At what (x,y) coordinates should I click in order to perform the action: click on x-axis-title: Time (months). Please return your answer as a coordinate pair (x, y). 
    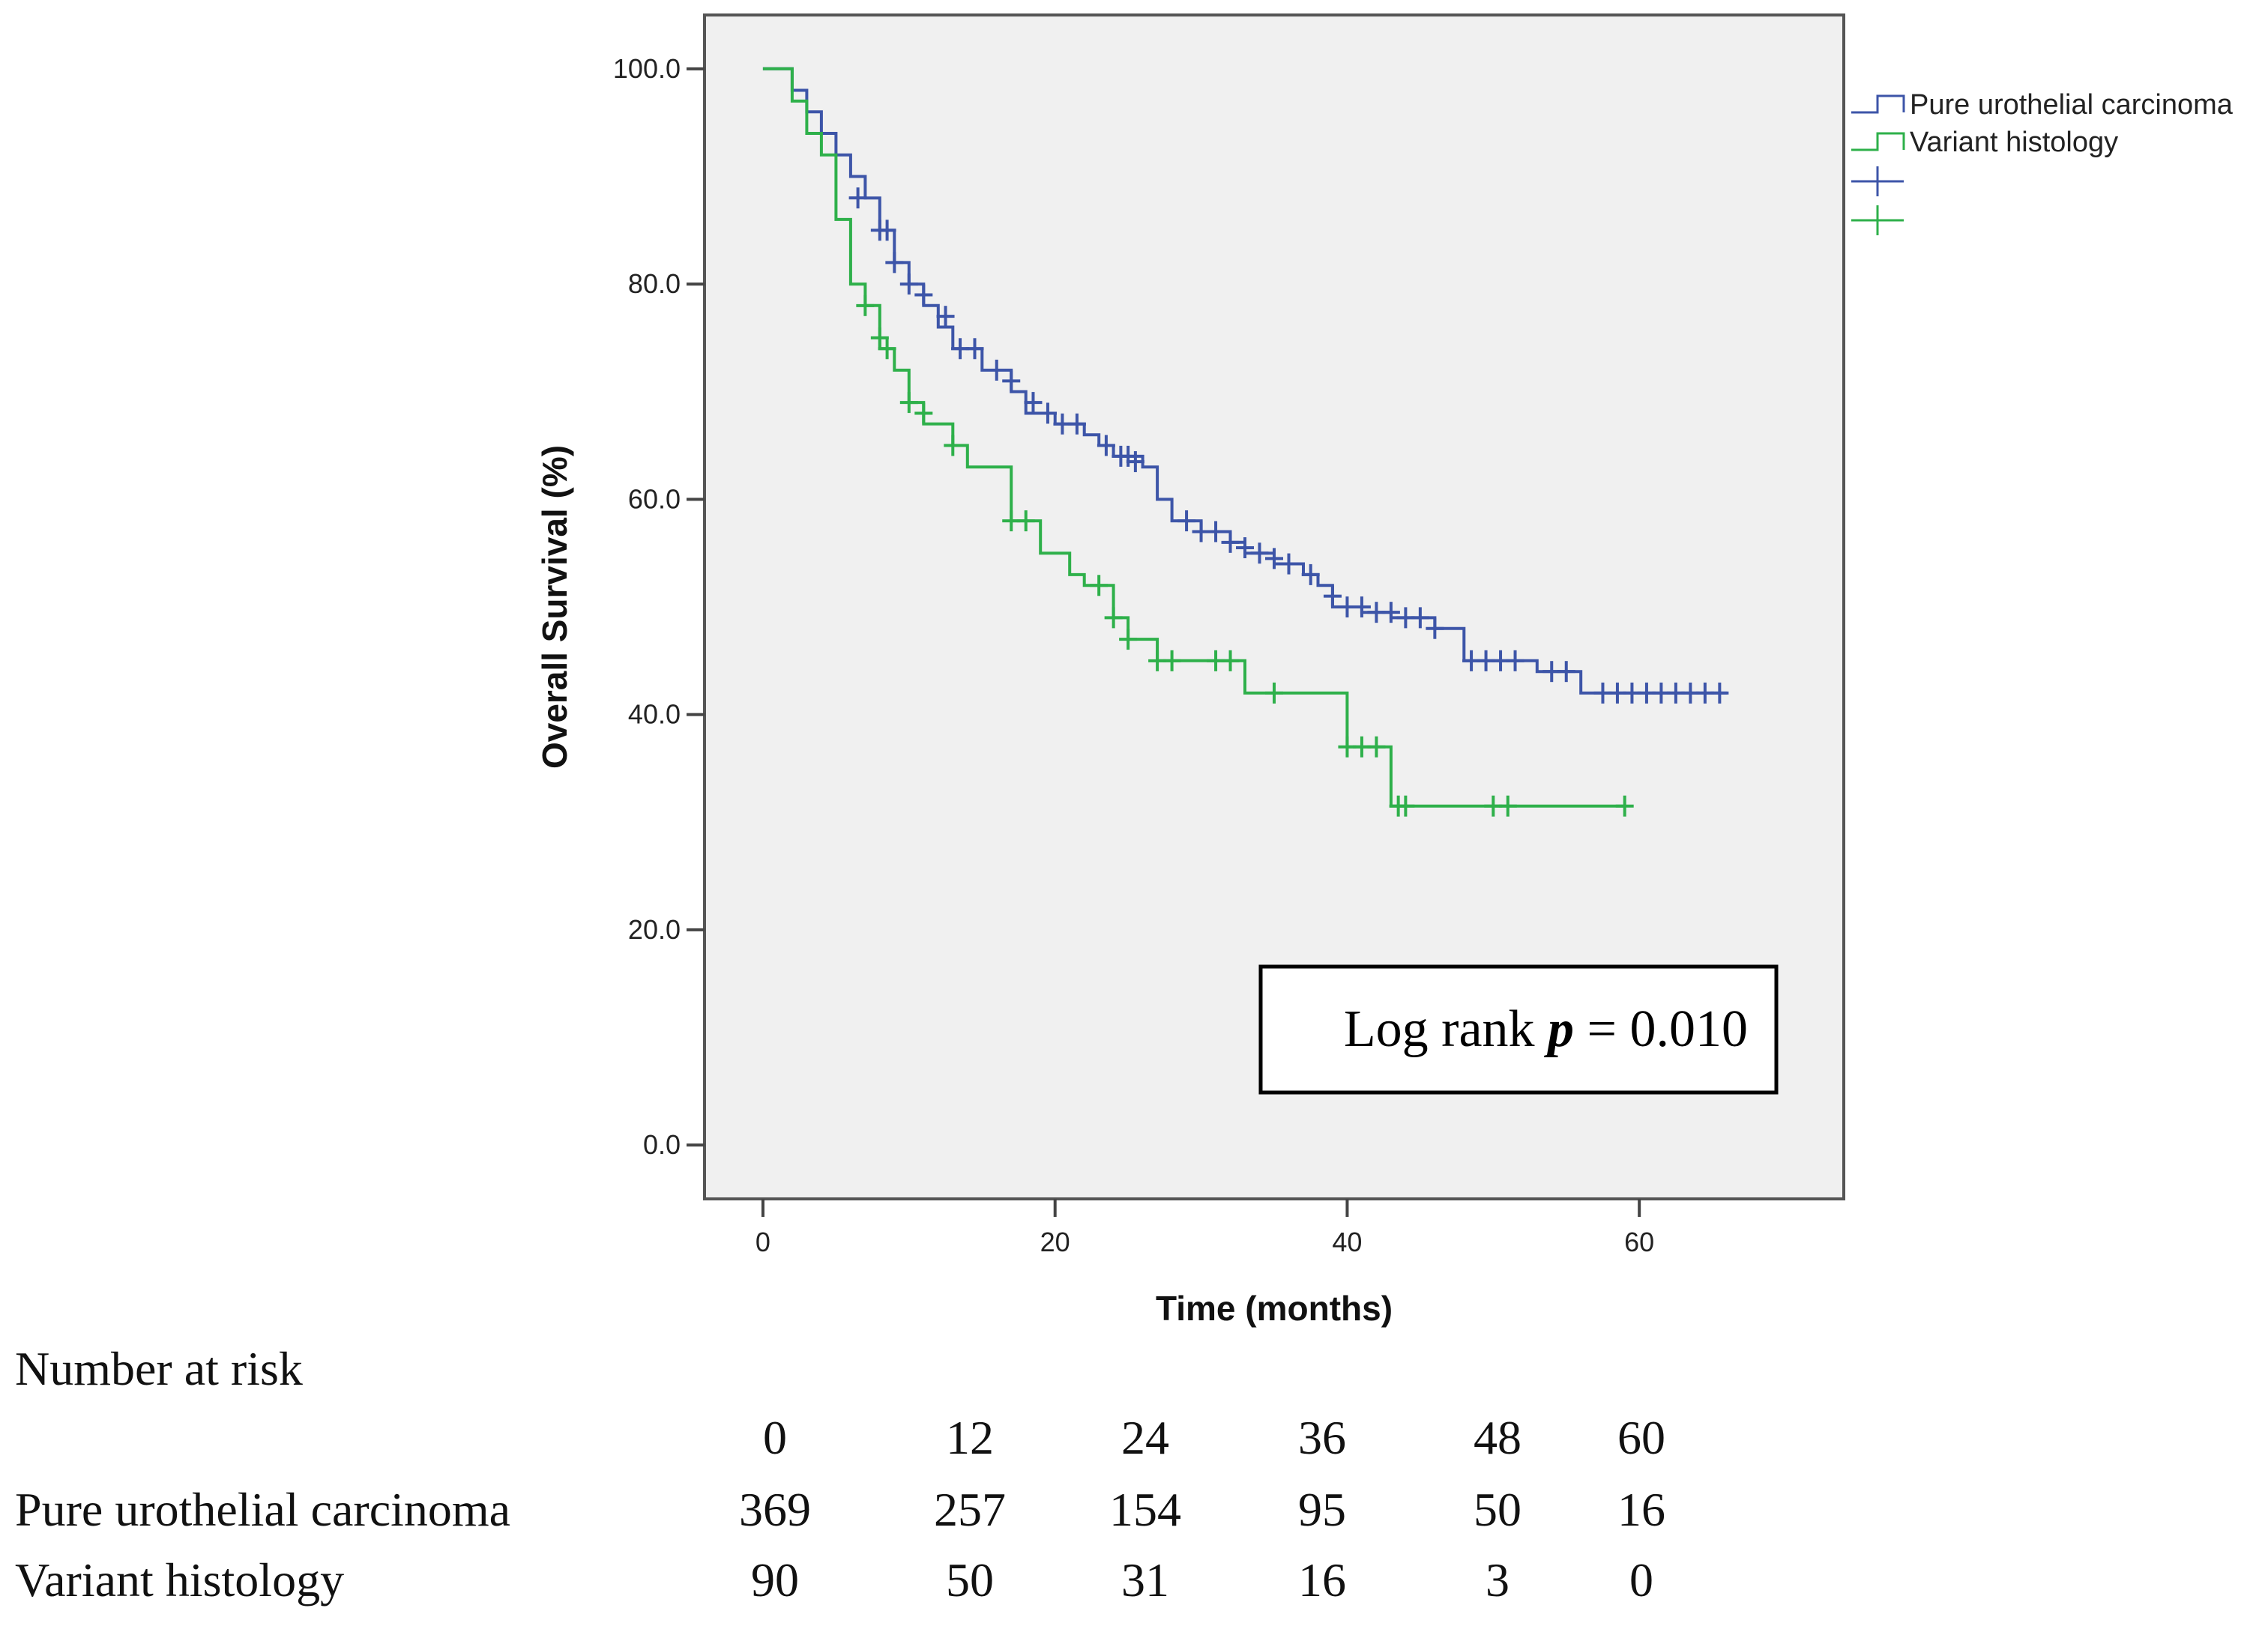
    Looking at the image, I should click on (1274, 1308).